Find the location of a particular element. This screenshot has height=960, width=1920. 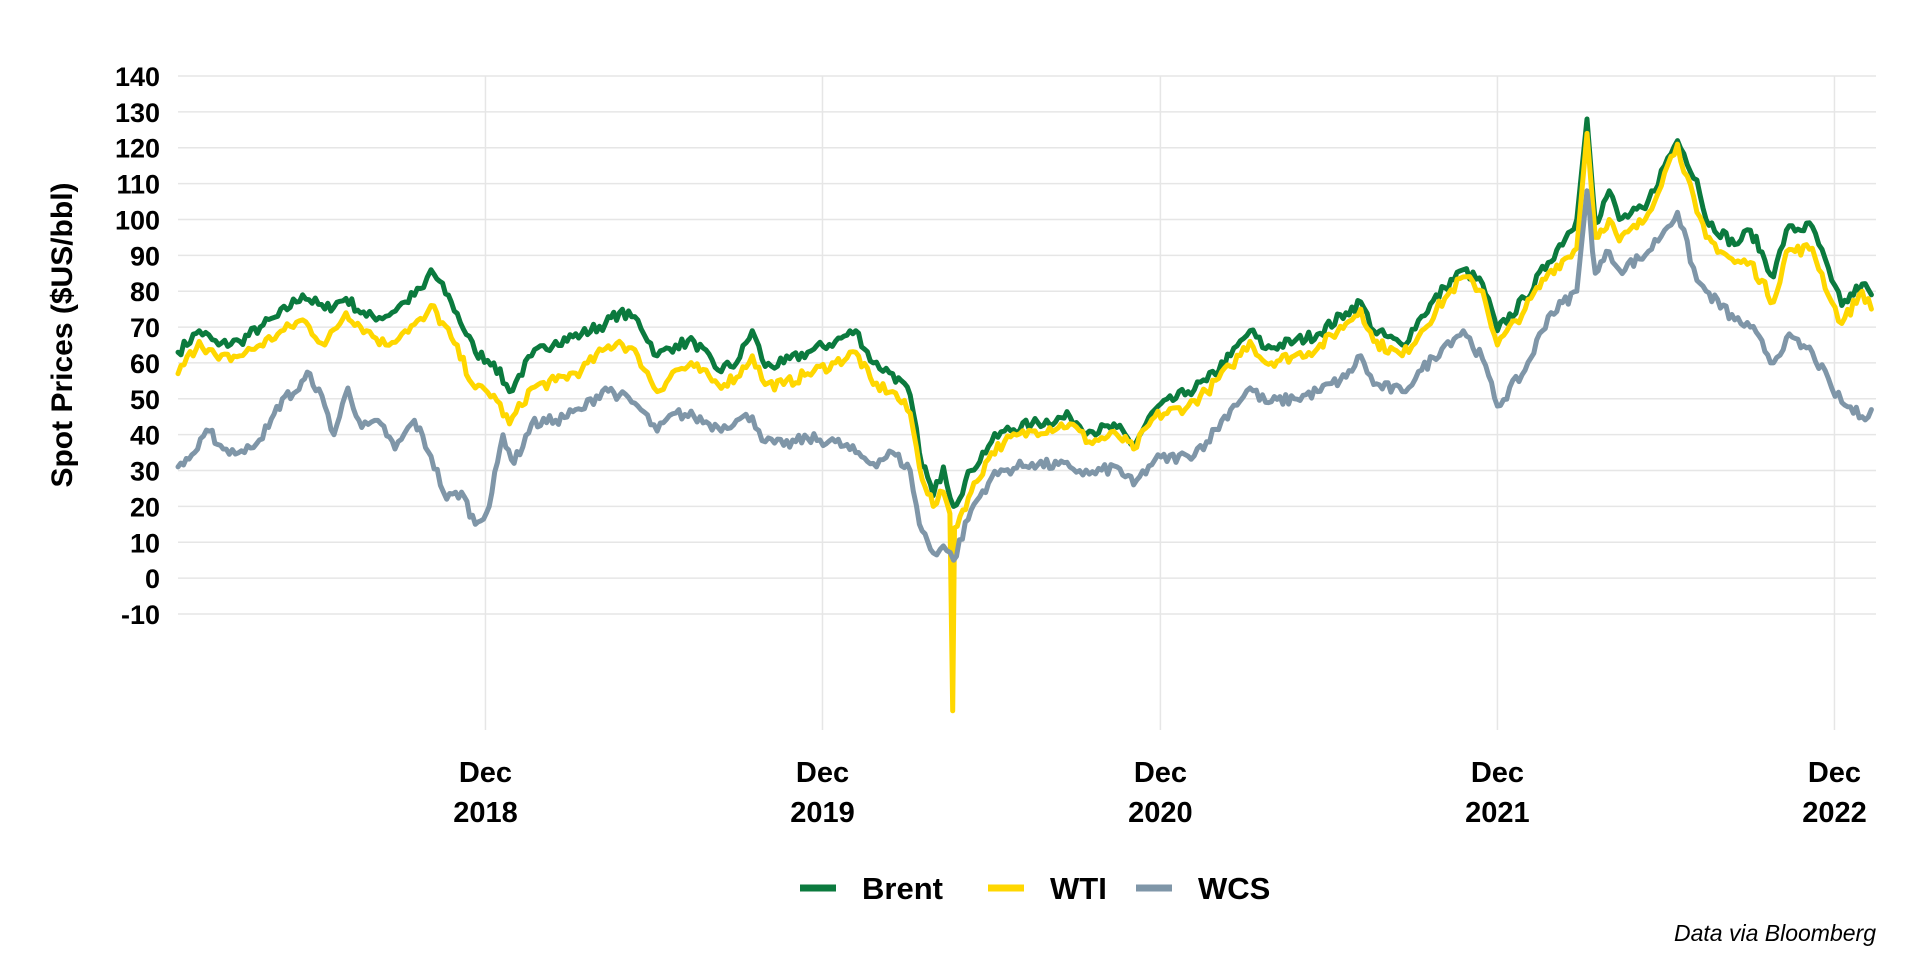

y-tick-label: 110 is located at coordinates (138, 185).